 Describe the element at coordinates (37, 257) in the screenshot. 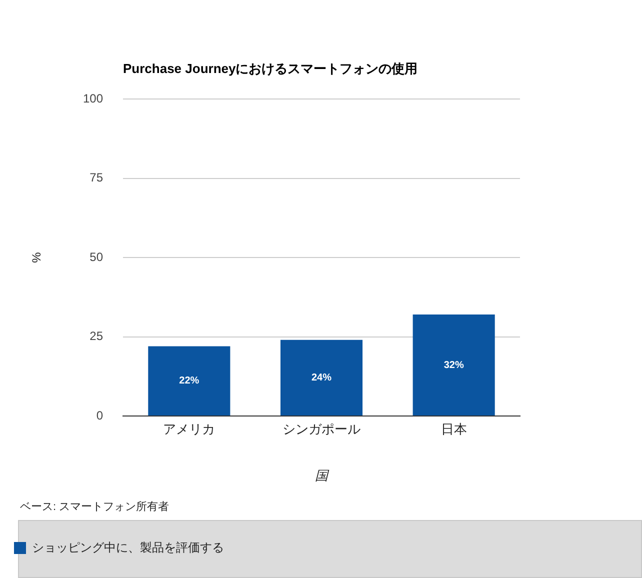

I see `y-axis-title: %` at that location.